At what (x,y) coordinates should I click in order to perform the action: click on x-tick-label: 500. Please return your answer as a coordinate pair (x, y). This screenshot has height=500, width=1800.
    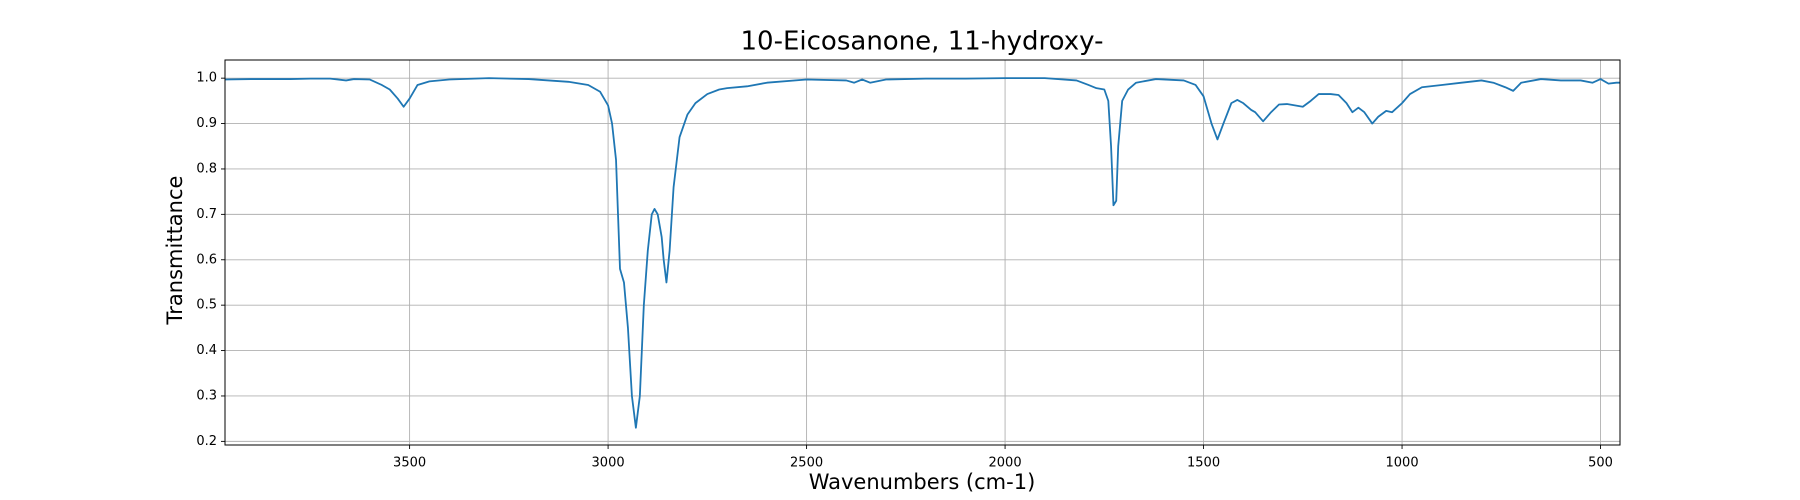
    Looking at the image, I should click on (1600, 463).